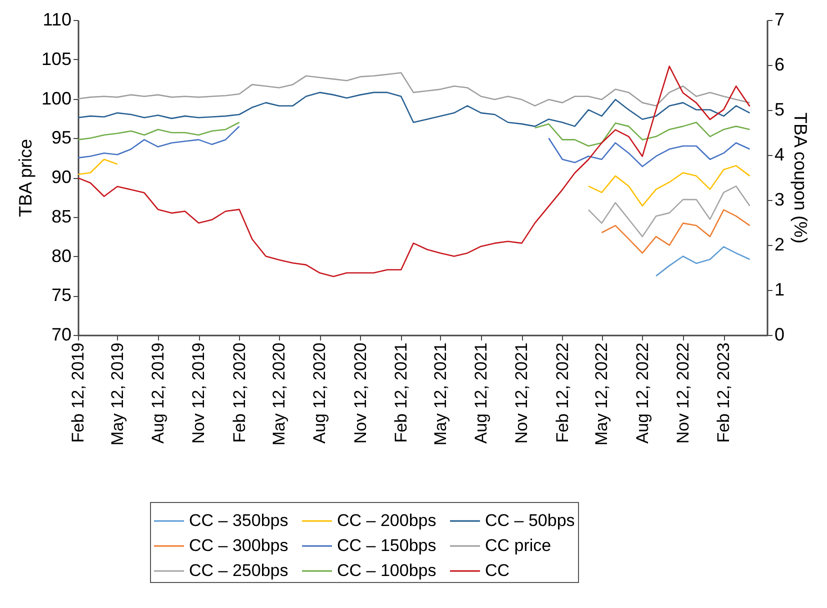 This screenshot has width=827, height=608. I want to click on legend-label: CC – 50bps, so click(530, 520).